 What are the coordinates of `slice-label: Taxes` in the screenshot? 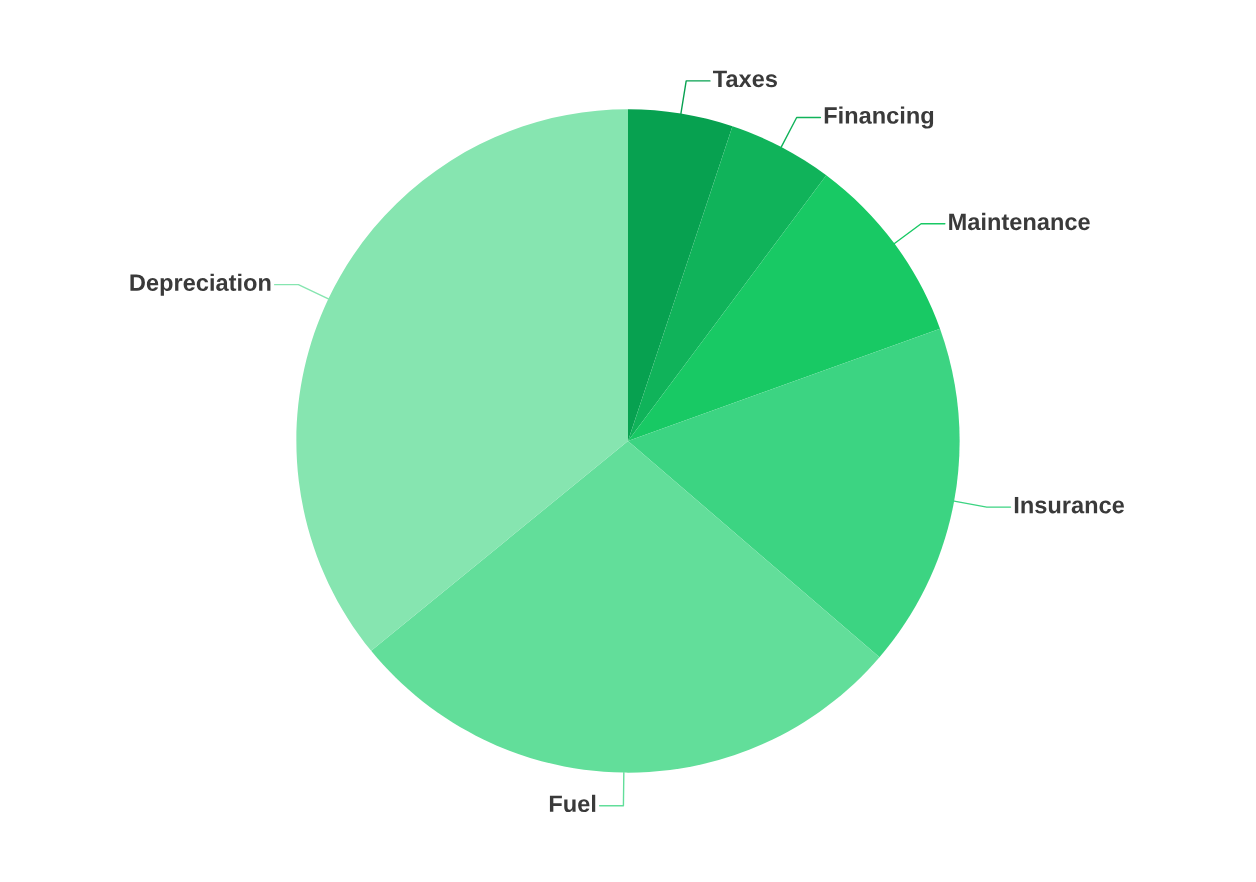 It's located at (744, 79).